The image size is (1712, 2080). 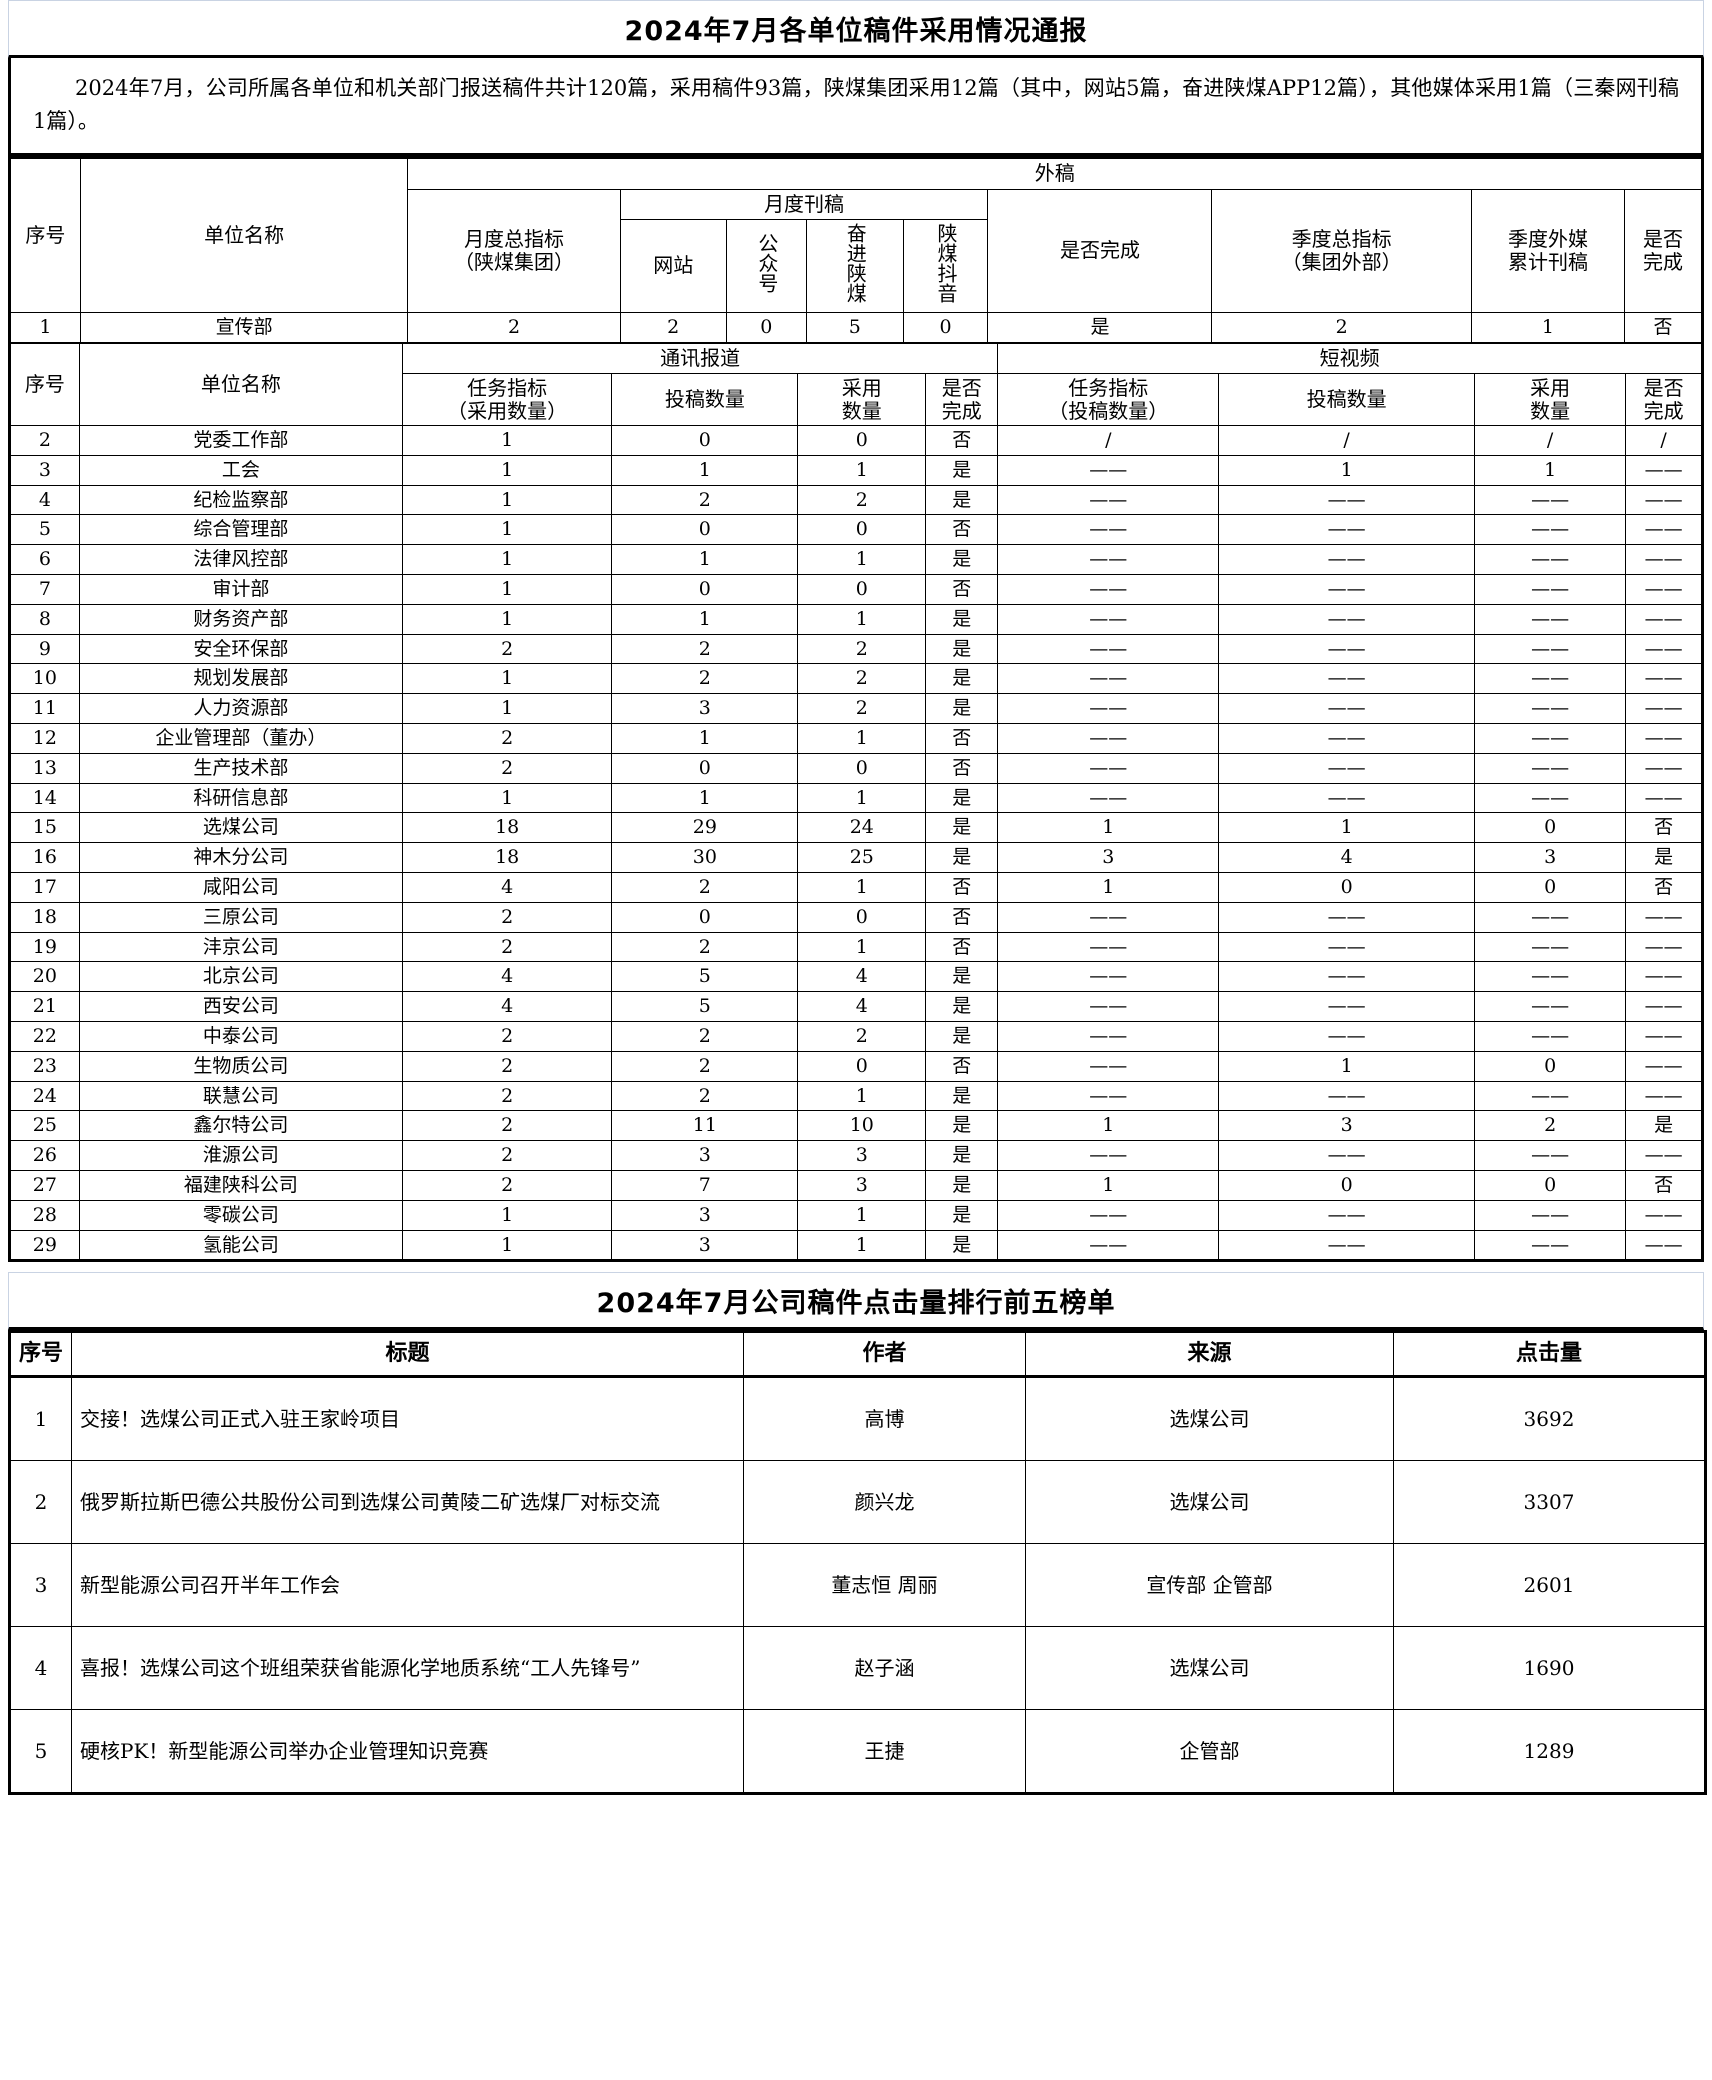 What do you see at coordinates (44, 857) in the screenshot?
I see `cell-index: 16` at bounding box center [44, 857].